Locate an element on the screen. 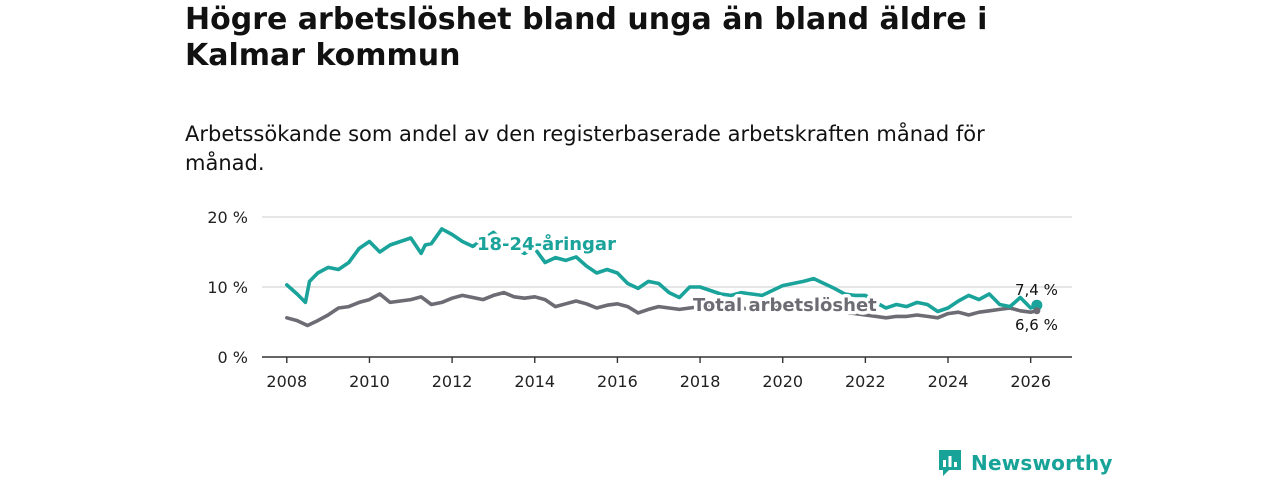  brand-logo: Newsworthy is located at coordinates (1025, 463).